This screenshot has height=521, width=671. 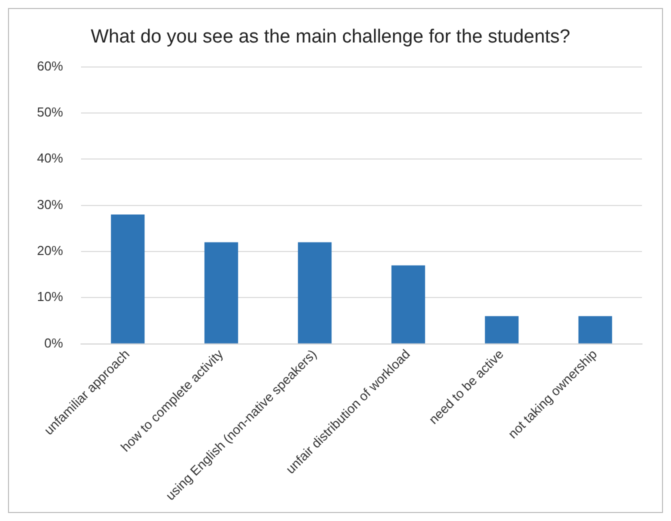 What do you see at coordinates (50, 112) in the screenshot?
I see `y-tick-label: 50%` at bounding box center [50, 112].